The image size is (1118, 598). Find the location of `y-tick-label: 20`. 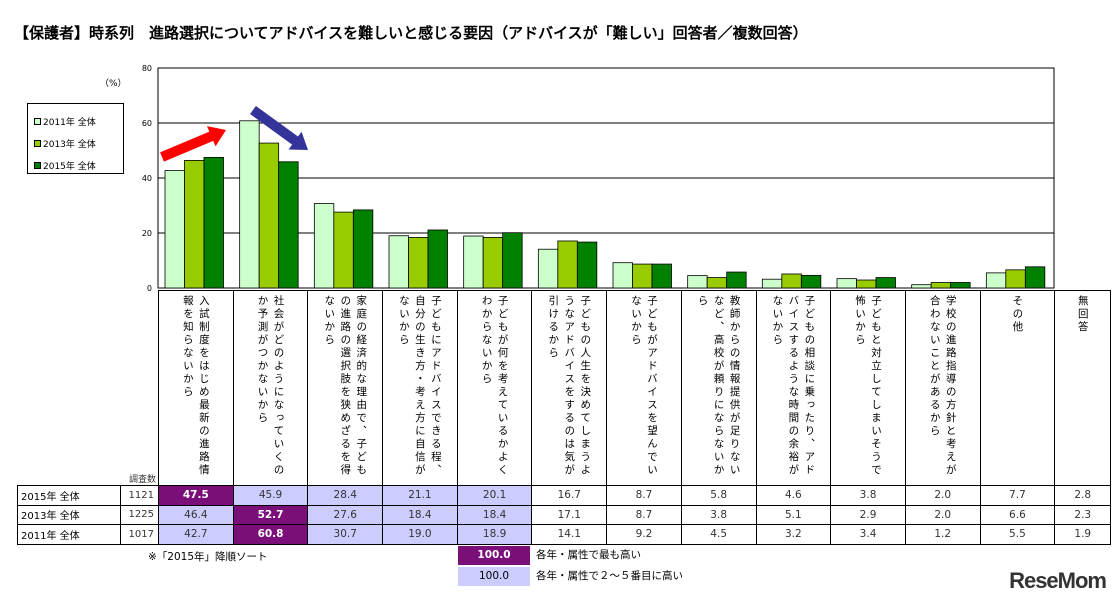

y-tick-label: 20 is located at coordinates (147, 233).